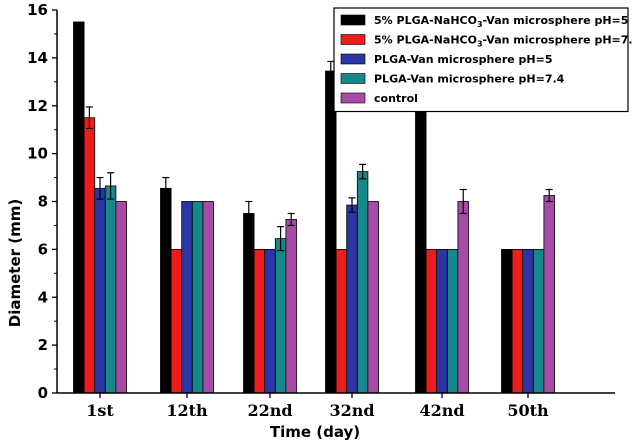 The image size is (632, 441). Describe the element at coordinates (469, 79) in the screenshot. I see `legend-label: PLGA-Van microsphere pH=7.4` at that location.